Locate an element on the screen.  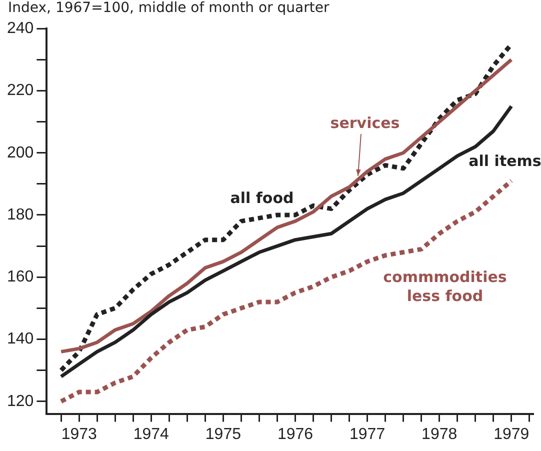
x-tick-label: 1976 is located at coordinates (295, 434).